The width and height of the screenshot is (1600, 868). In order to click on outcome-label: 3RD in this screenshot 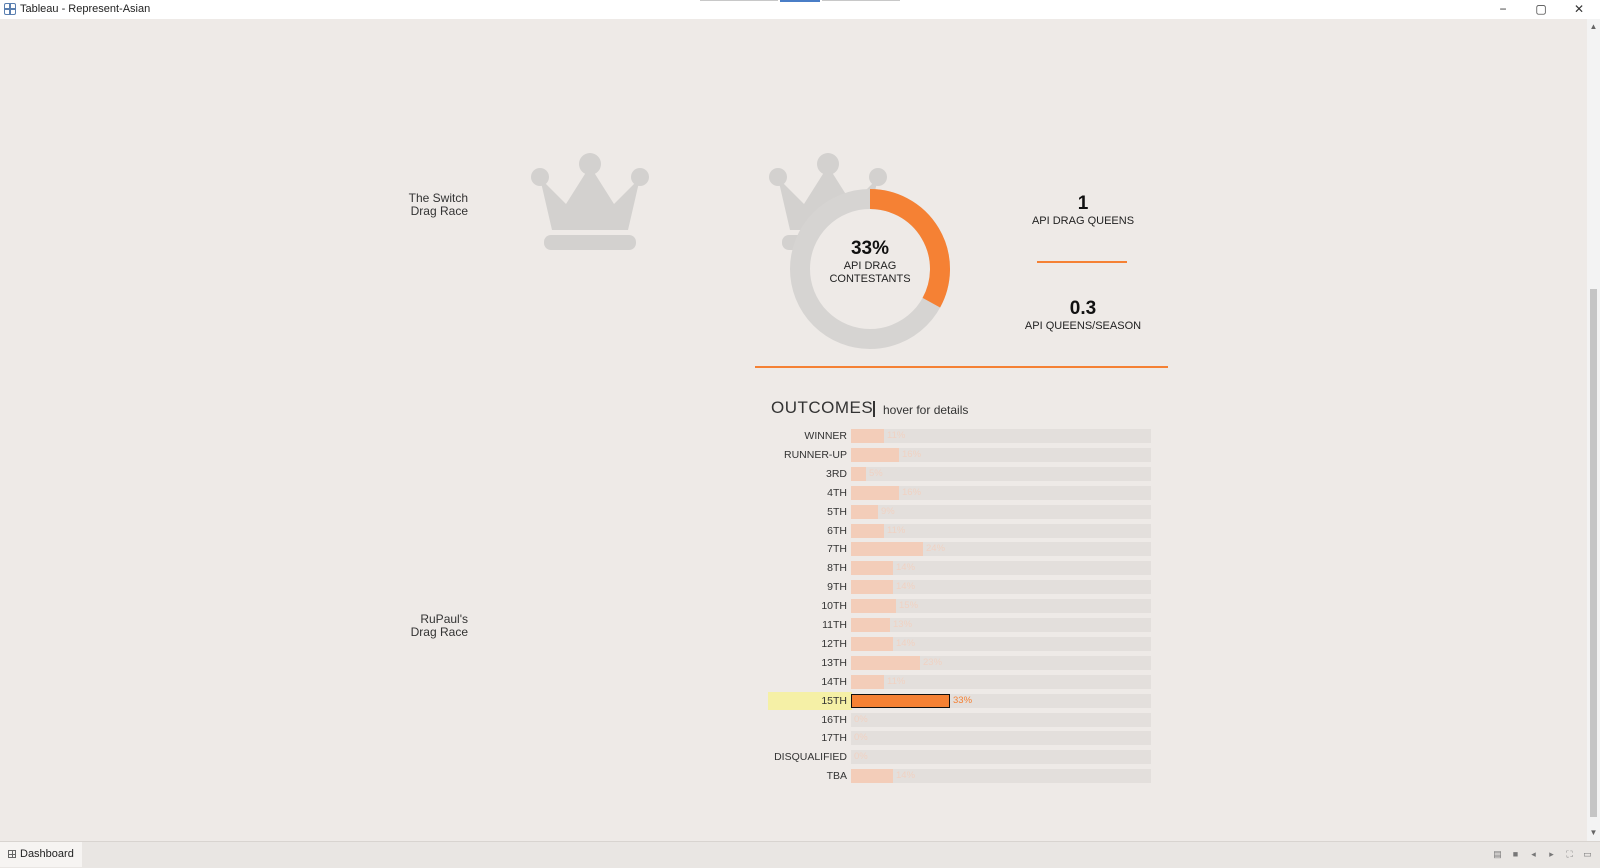, I will do `click(836, 473)`.